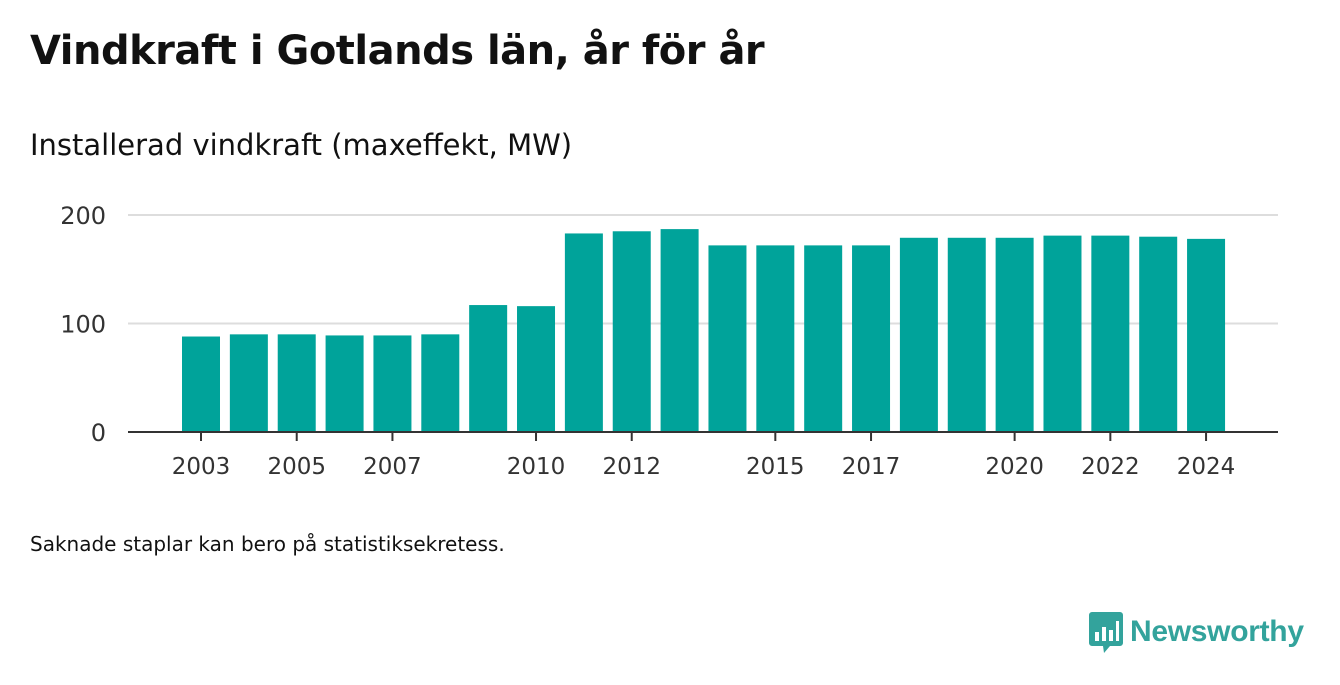 The width and height of the screenshot is (1340, 685). I want to click on x-tick-label: 2010, so click(536, 467).